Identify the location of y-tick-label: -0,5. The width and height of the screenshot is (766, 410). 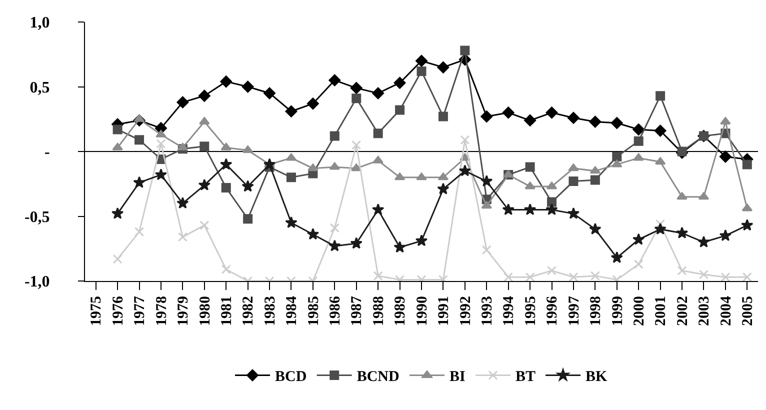
(37, 217).